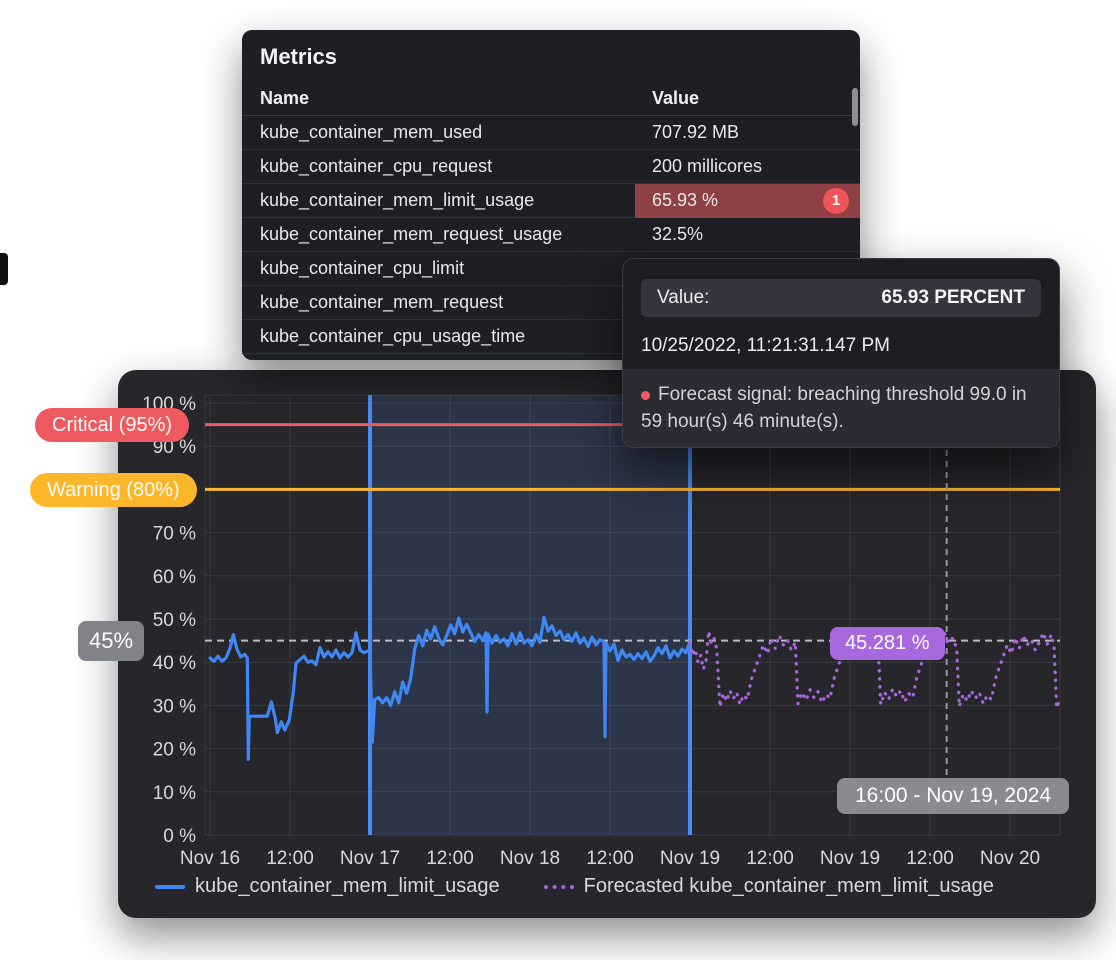 This screenshot has height=960, width=1116. I want to click on x-tick-label: Nov 17, so click(370, 858).